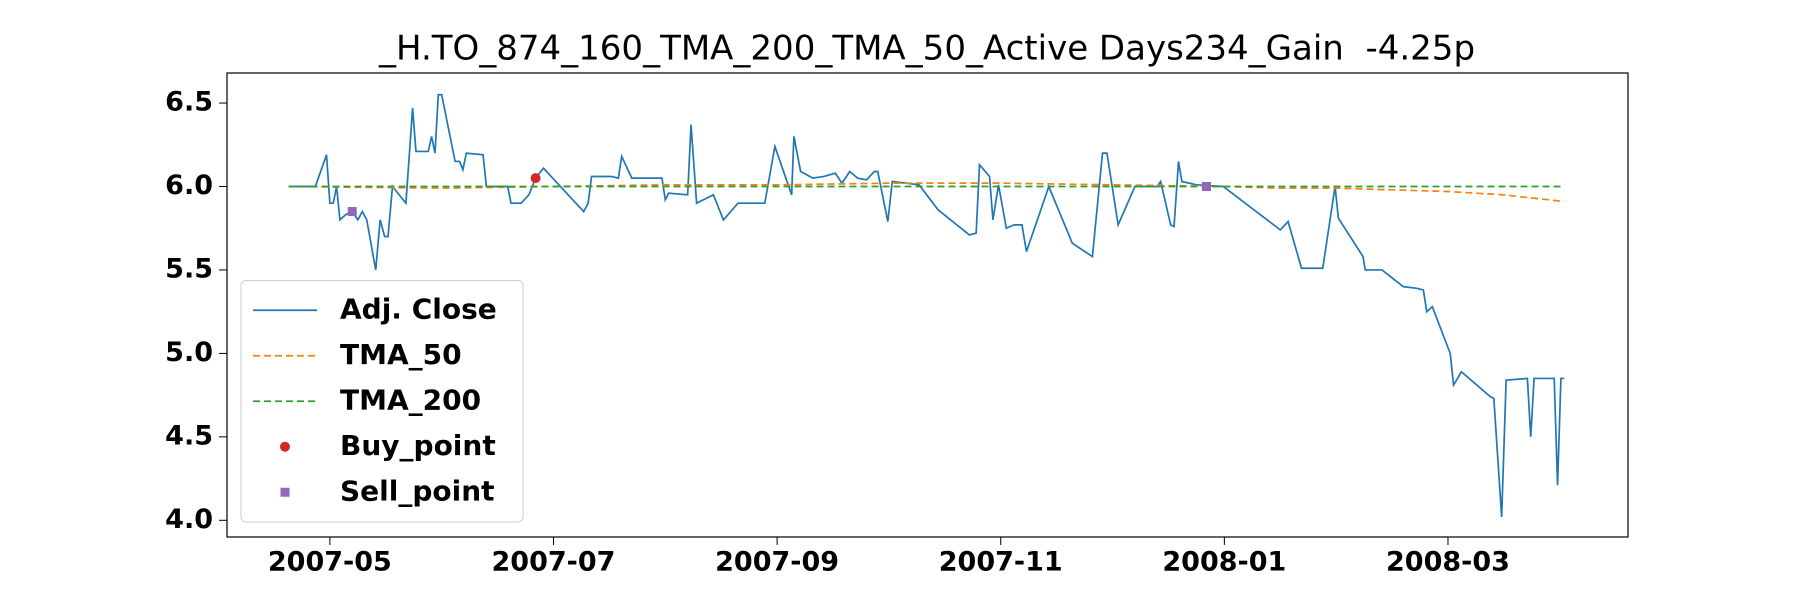  I want to click on legend-label: TMA_50, so click(401, 354).